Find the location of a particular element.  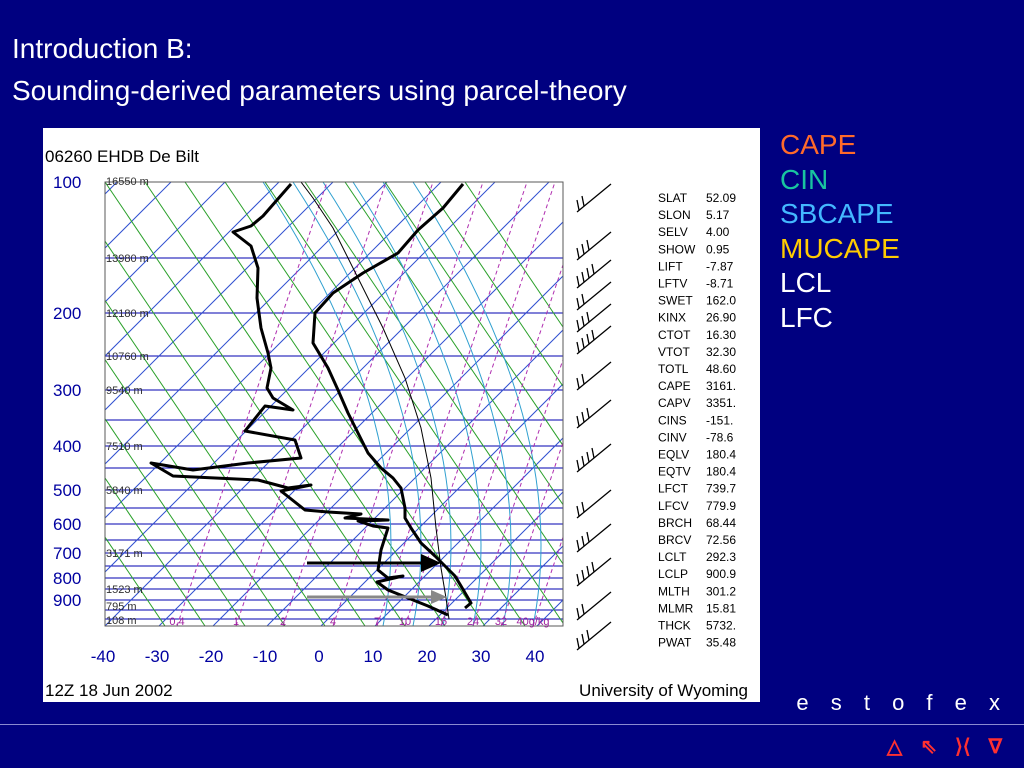

index-value: 16.30 is located at coordinates (721, 335).